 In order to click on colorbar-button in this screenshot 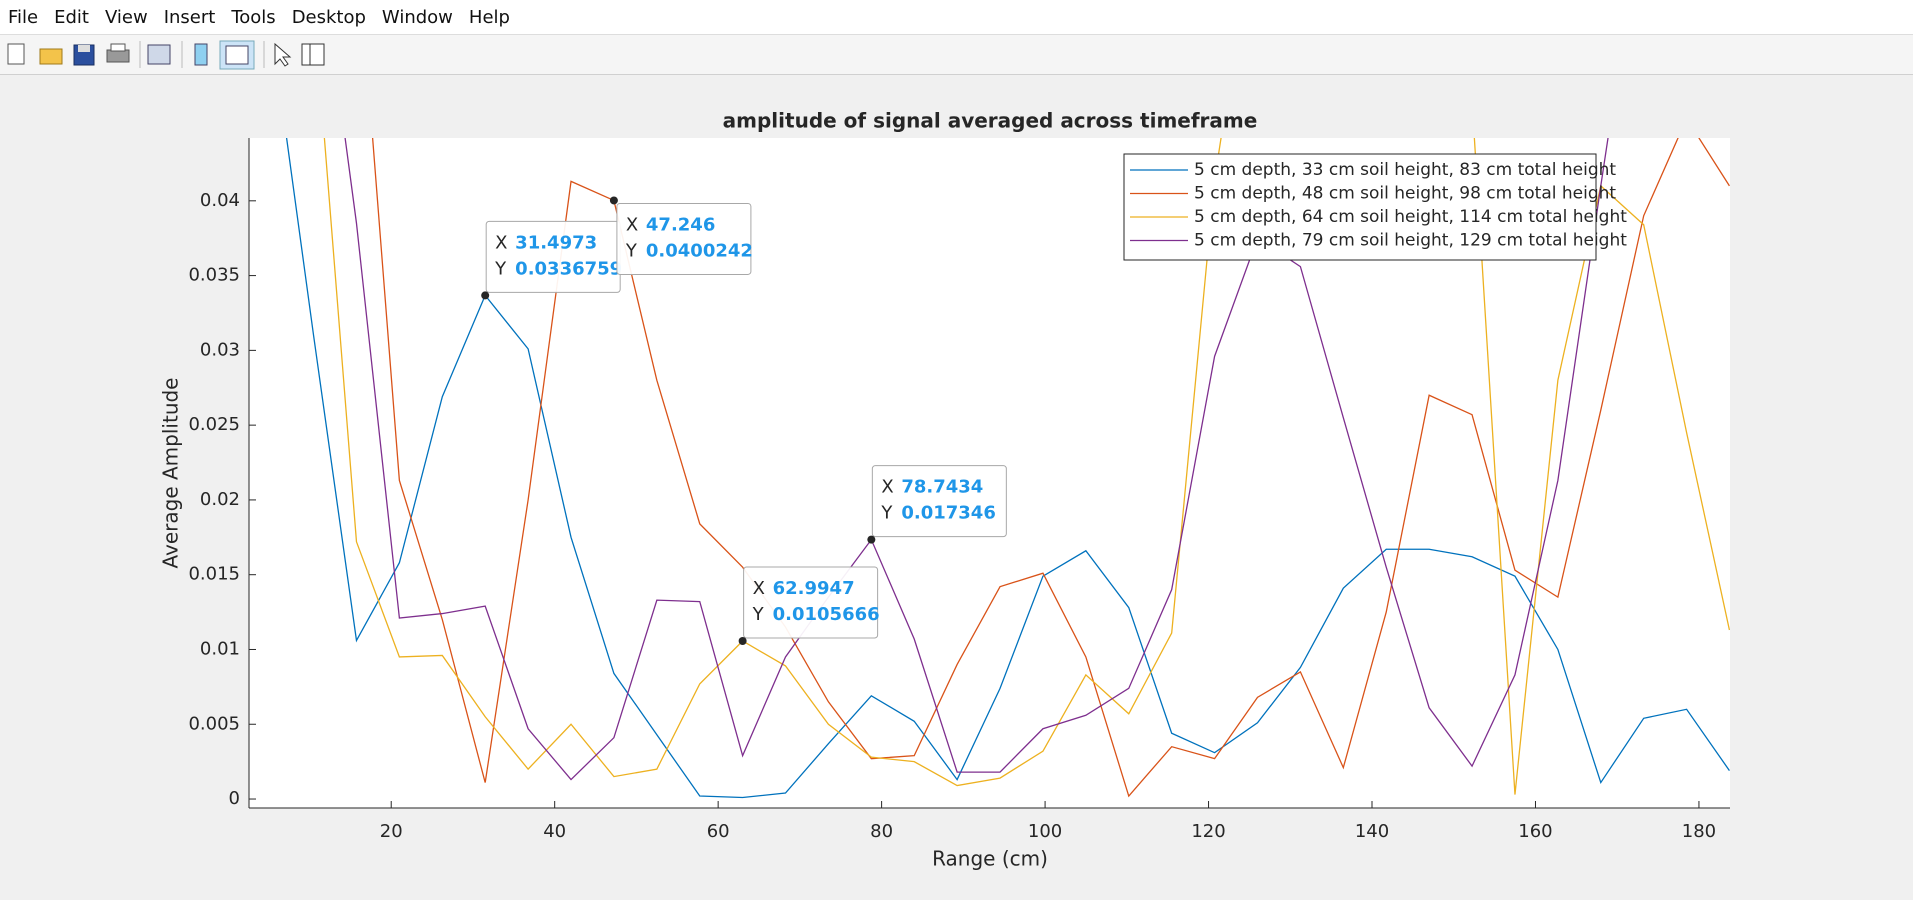, I will do `click(201, 54)`.